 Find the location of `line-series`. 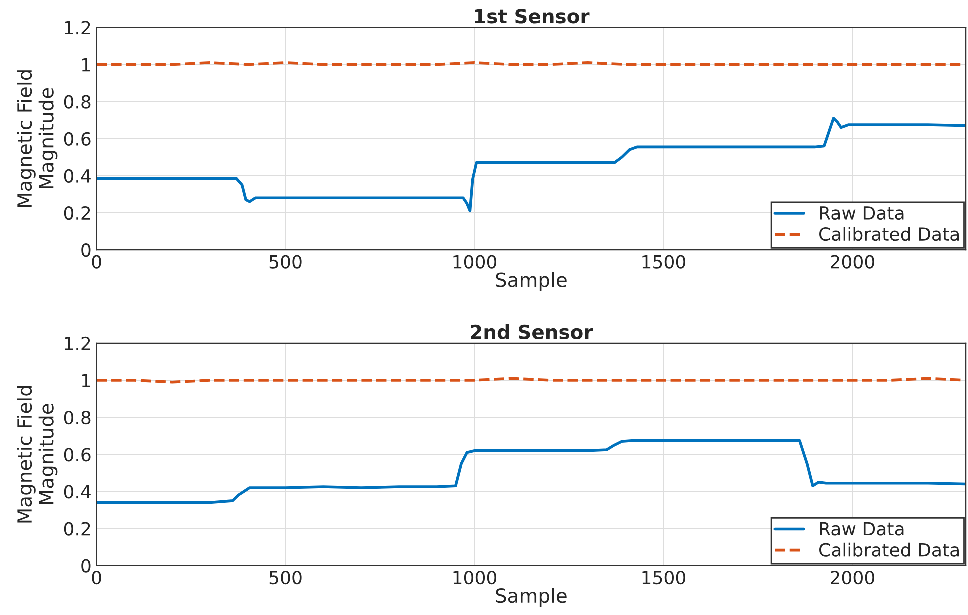

line-series is located at coordinates (531, 471).